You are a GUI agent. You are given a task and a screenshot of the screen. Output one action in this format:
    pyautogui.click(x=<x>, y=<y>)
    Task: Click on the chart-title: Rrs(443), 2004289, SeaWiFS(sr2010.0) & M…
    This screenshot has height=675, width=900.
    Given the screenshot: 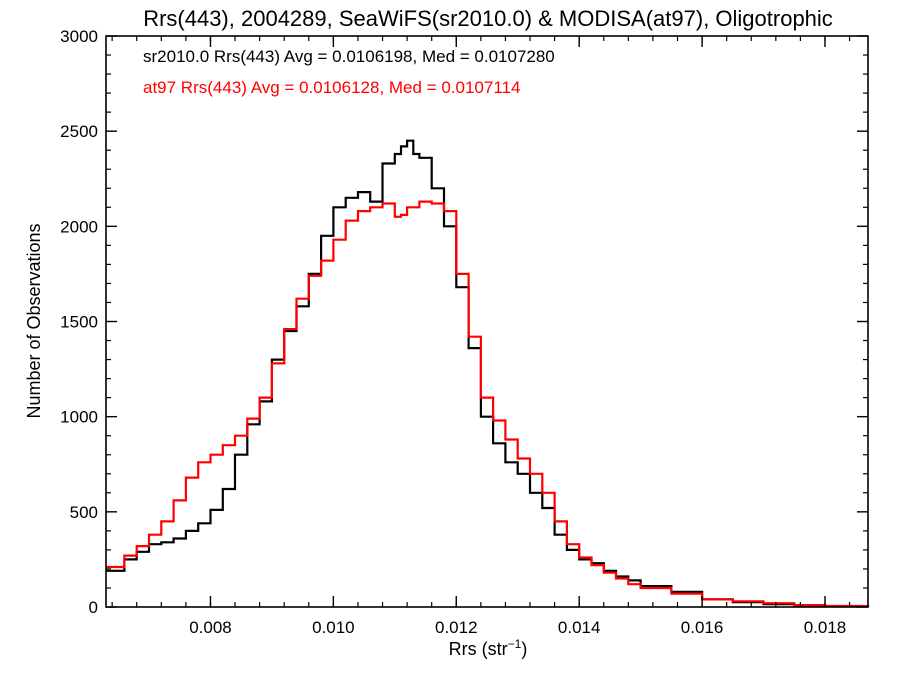 What is the action you would take?
    pyautogui.click(x=488, y=18)
    